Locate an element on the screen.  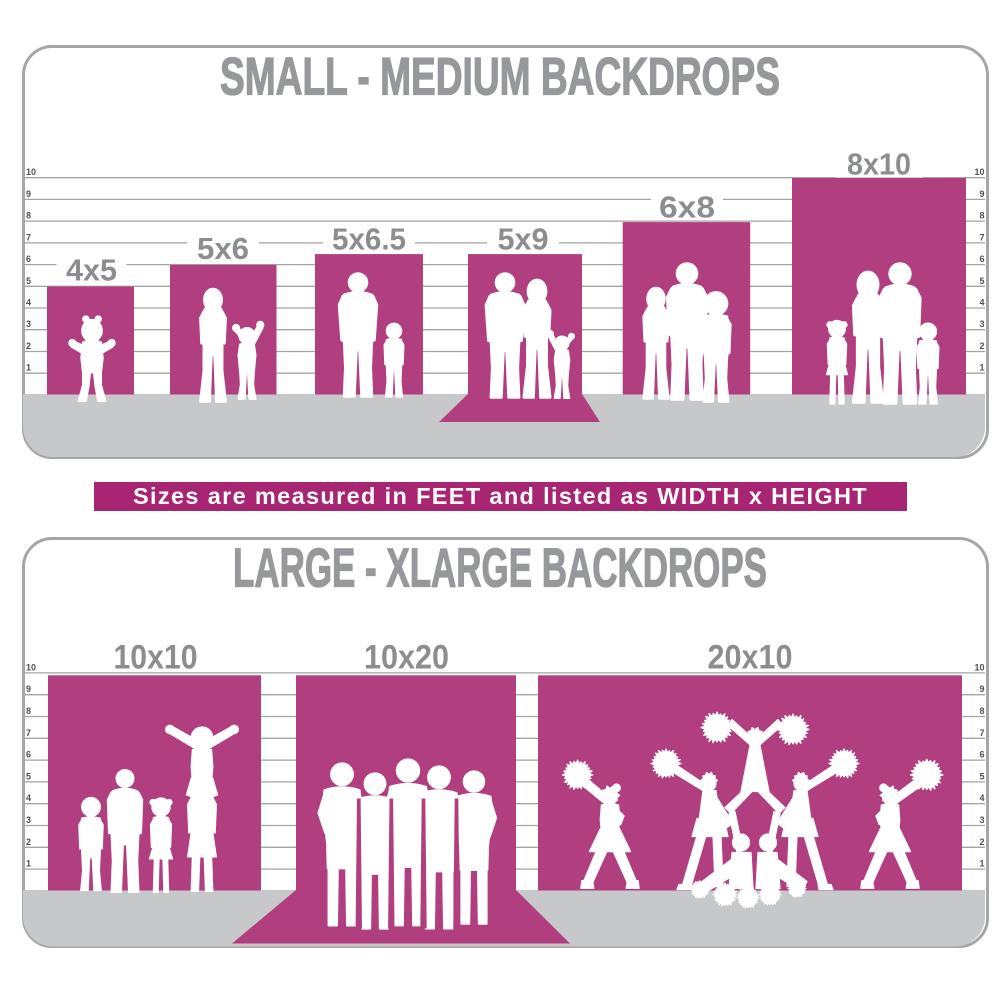
svg-text: SMALL - MEDIUM BACKDROPS is located at coordinates (500, 76).